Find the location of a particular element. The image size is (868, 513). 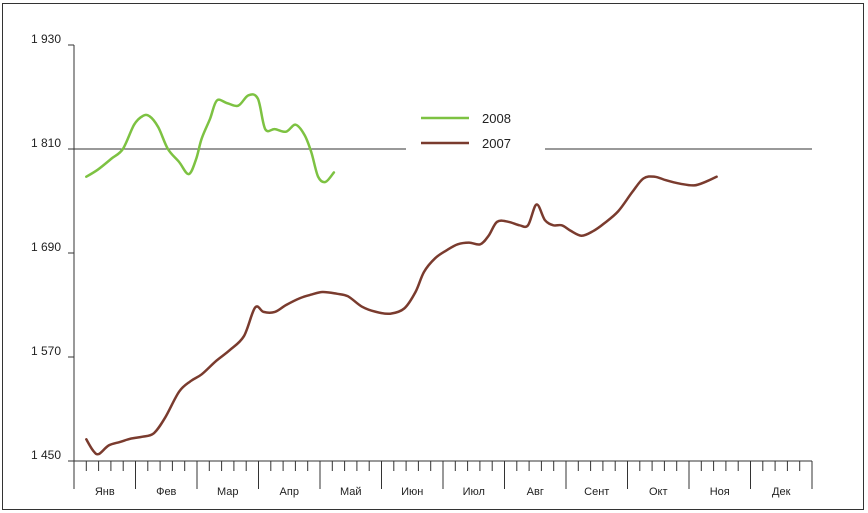

month-label: Янв is located at coordinates (105, 492).